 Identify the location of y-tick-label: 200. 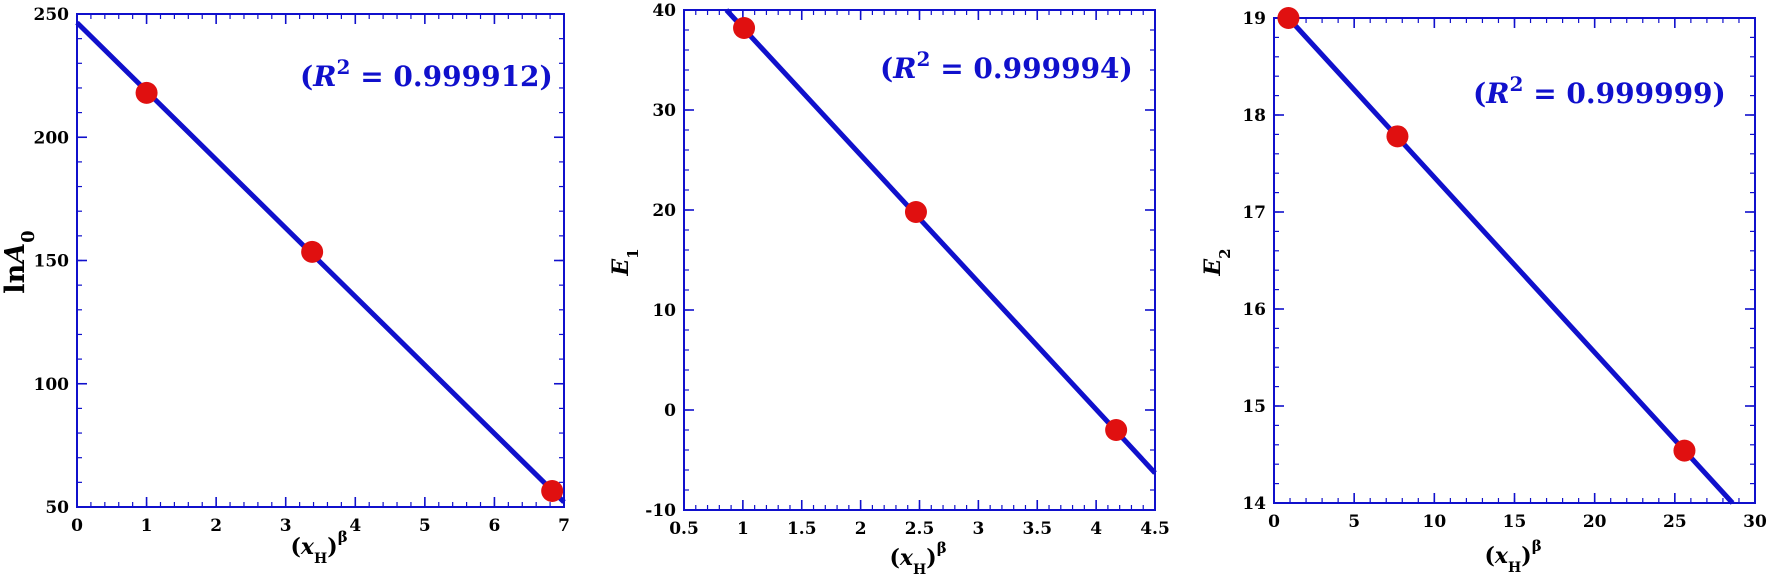
(52, 138).